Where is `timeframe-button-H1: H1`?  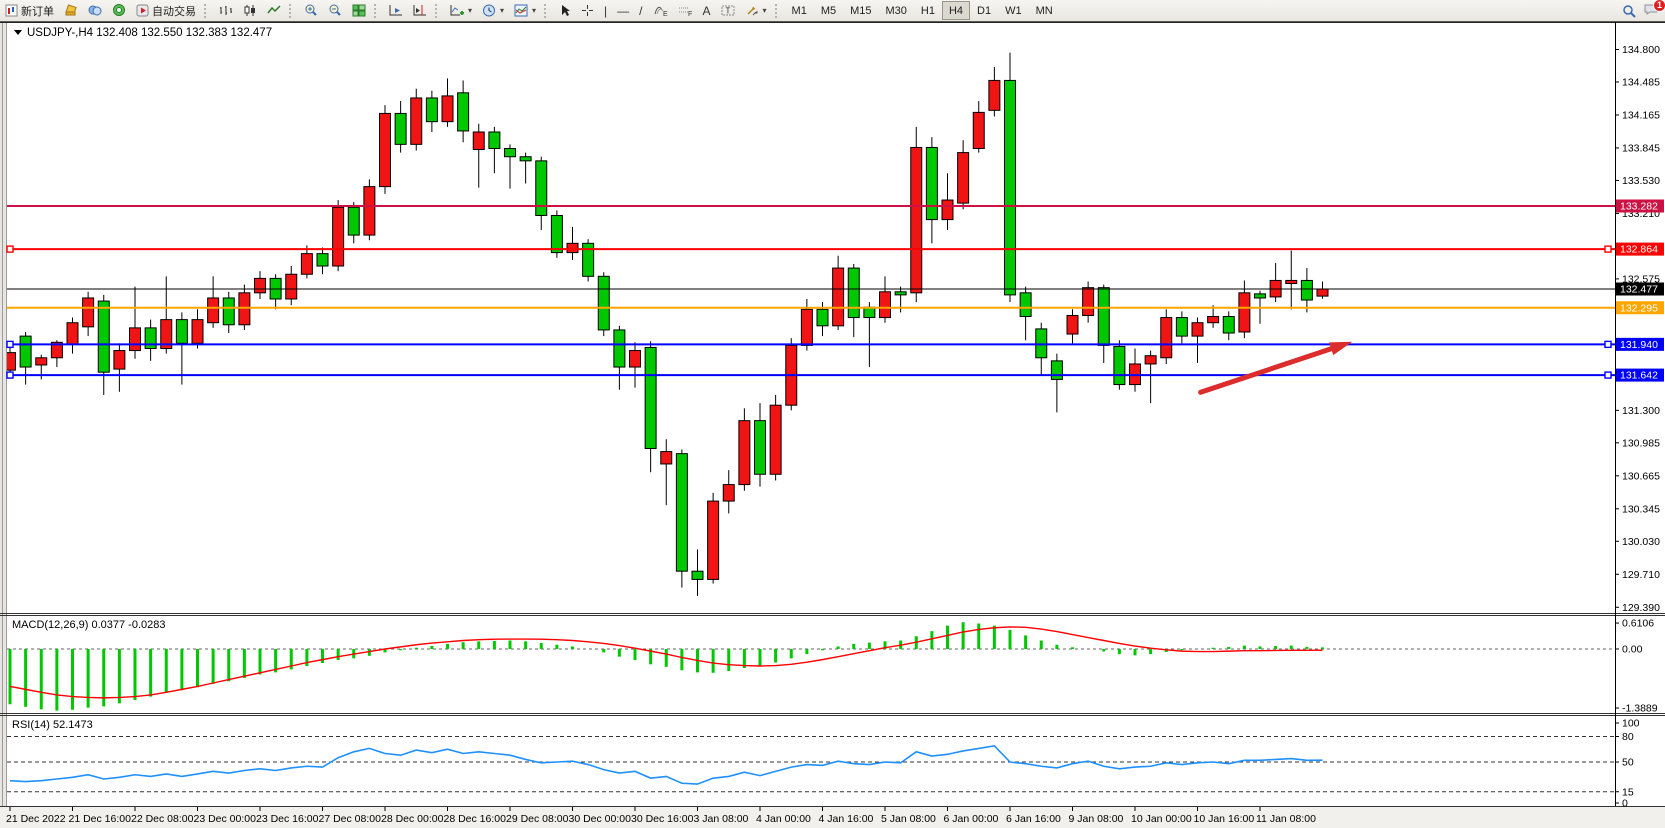 timeframe-button-H1: H1 is located at coordinates (927, 10).